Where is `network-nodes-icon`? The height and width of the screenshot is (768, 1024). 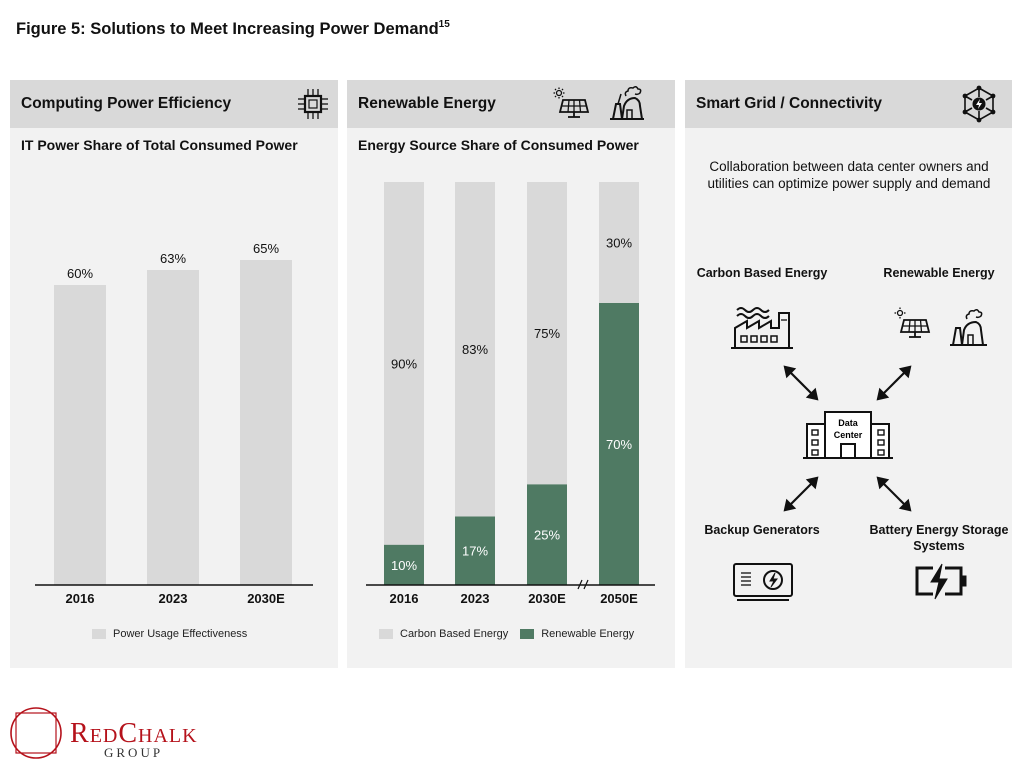 network-nodes-icon is located at coordinates (979, 104).